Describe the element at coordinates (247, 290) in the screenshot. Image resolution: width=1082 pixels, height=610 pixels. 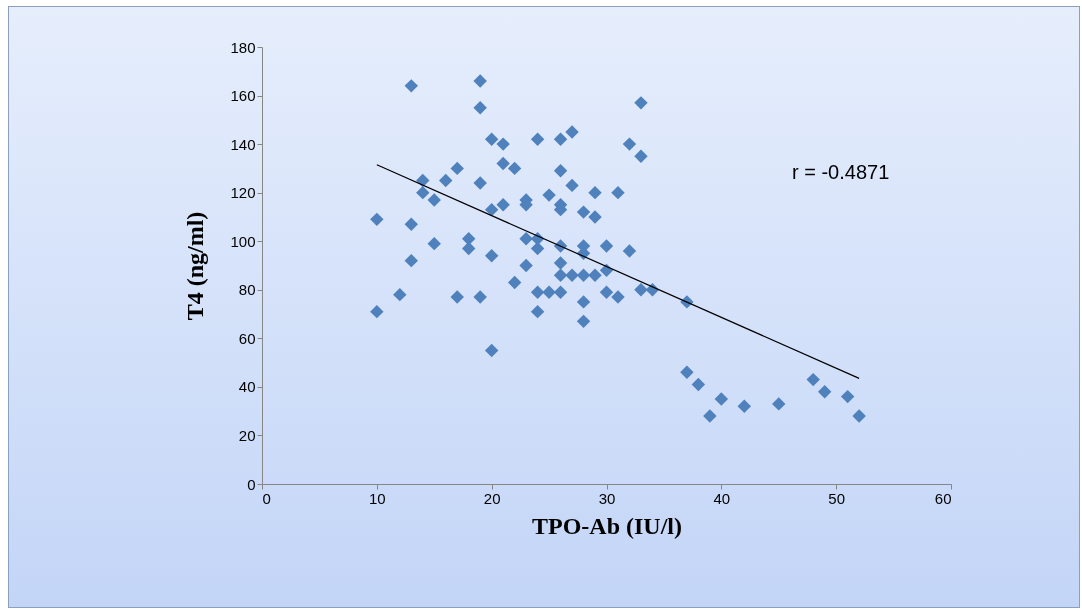
I see `y-tick-label: 80` at that location.